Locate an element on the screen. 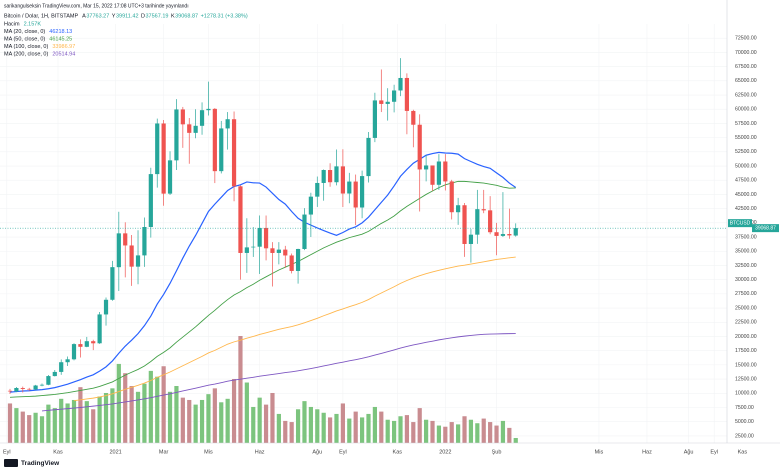  x-tick-label: Şub is located at coordinates (497, 452).